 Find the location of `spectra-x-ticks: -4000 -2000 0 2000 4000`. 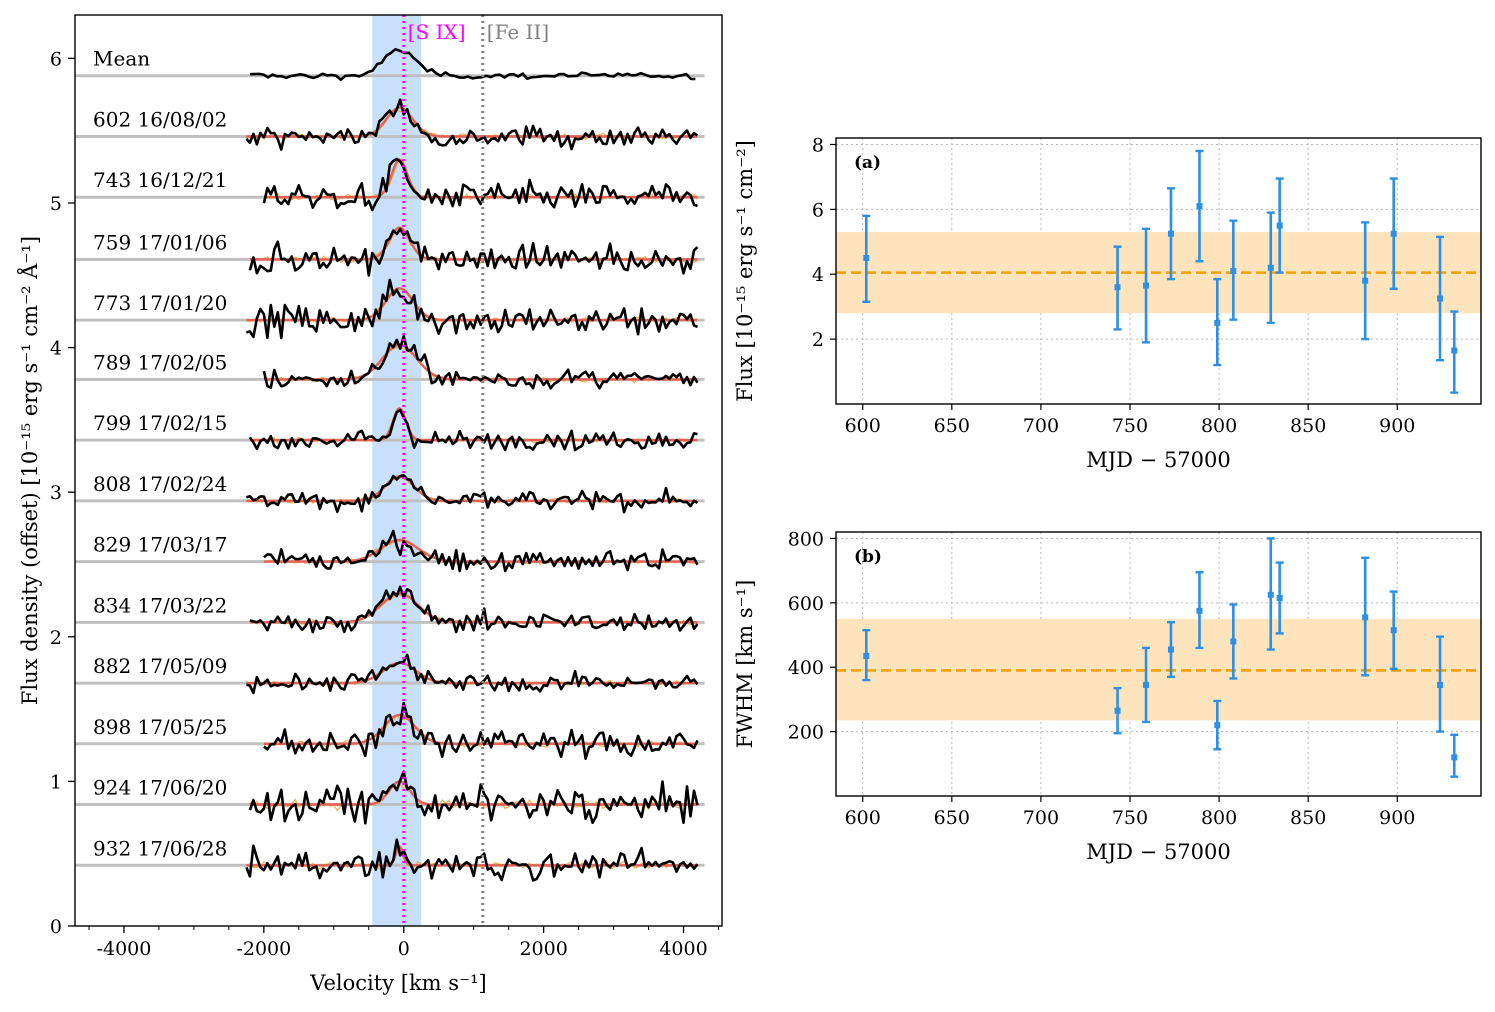

spectra-x-ticks: -4000 -2000 0 2000 4000 is located at coordinates (404, 943).